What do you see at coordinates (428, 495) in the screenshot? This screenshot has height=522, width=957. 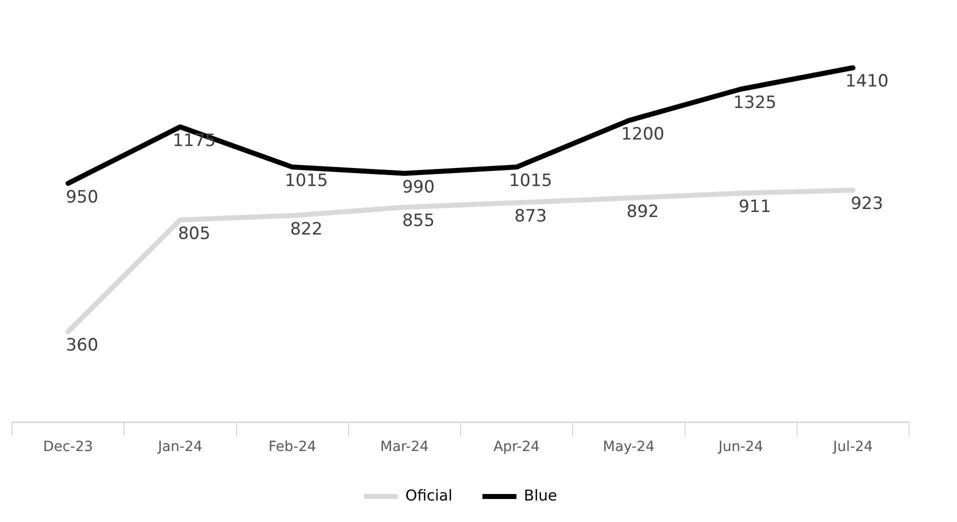 I see `legend-label: Oficial` at bounding box center [428, 495].